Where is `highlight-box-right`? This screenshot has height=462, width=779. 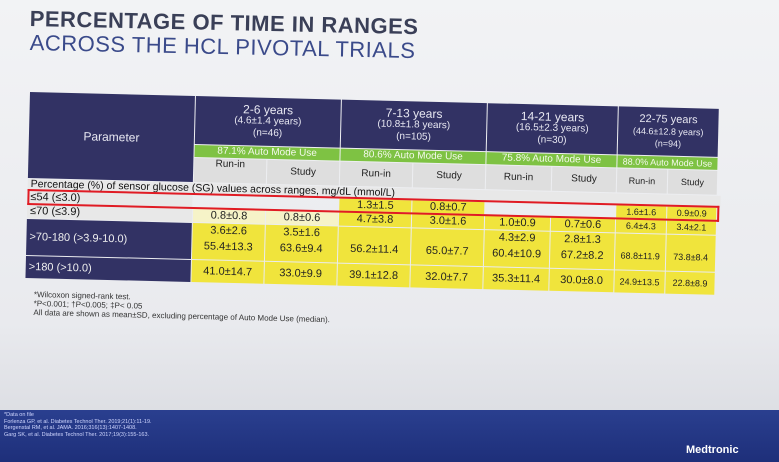 highlight-box-right is located at coordinates (718, 213).